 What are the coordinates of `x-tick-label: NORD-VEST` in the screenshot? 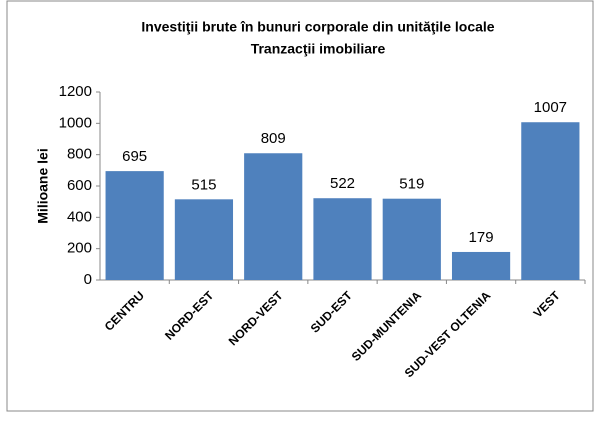 It's located at (256, 318).